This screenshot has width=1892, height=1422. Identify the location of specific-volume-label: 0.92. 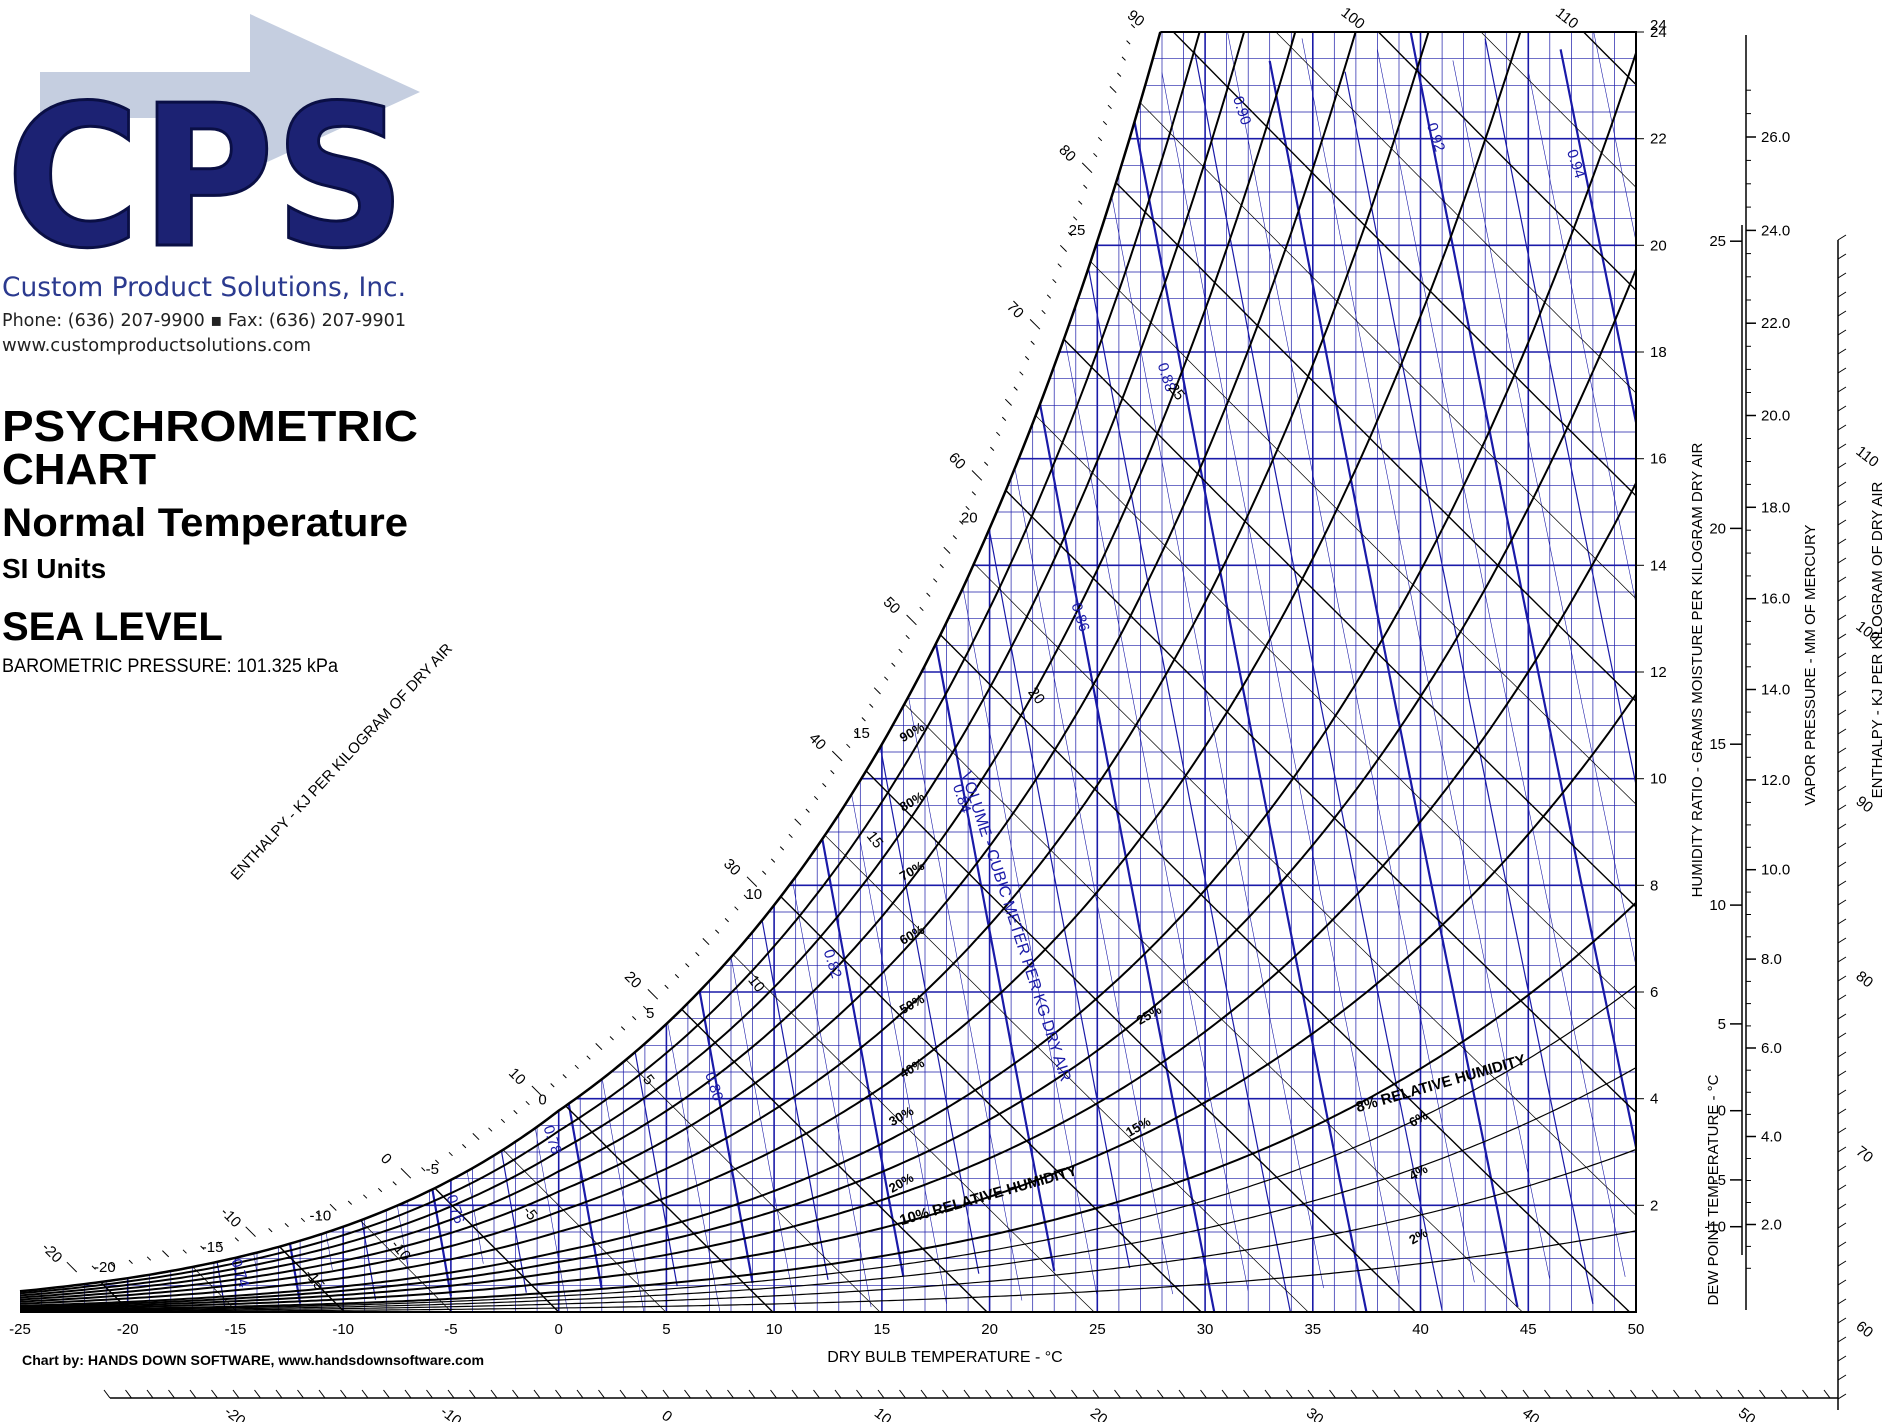
(1435, 137).